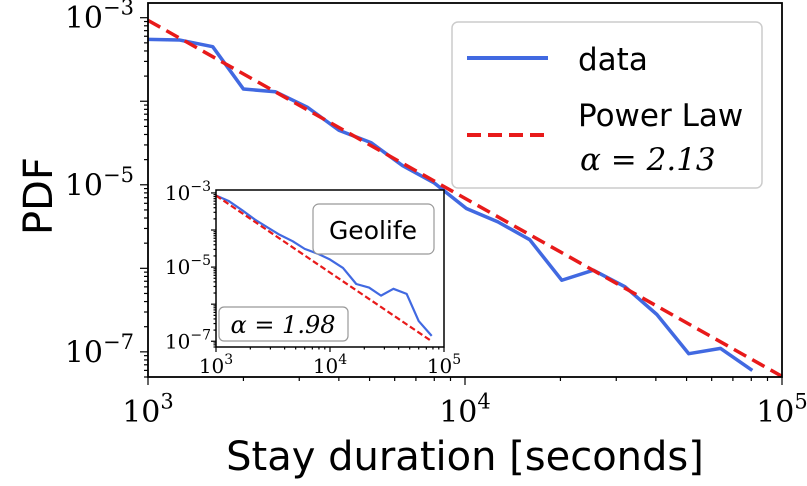 The image size is (807, 486). Describe the element at coordinates (99, 18) in the screenshot. I see `y-tick-label: 10⁻³` at that location.